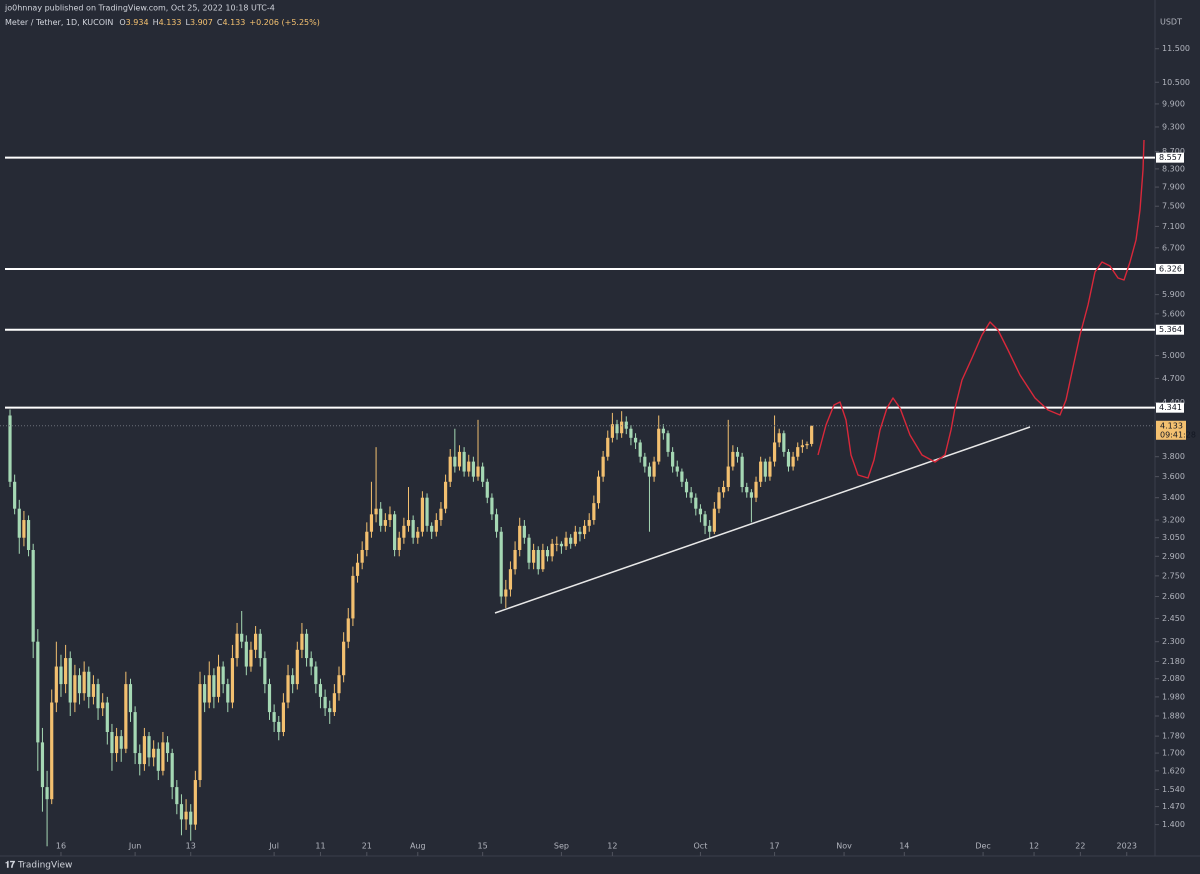 The width and height of the screenshot is (1200, 874). I want to click on level-label: 4.341, so click(1170, 407).